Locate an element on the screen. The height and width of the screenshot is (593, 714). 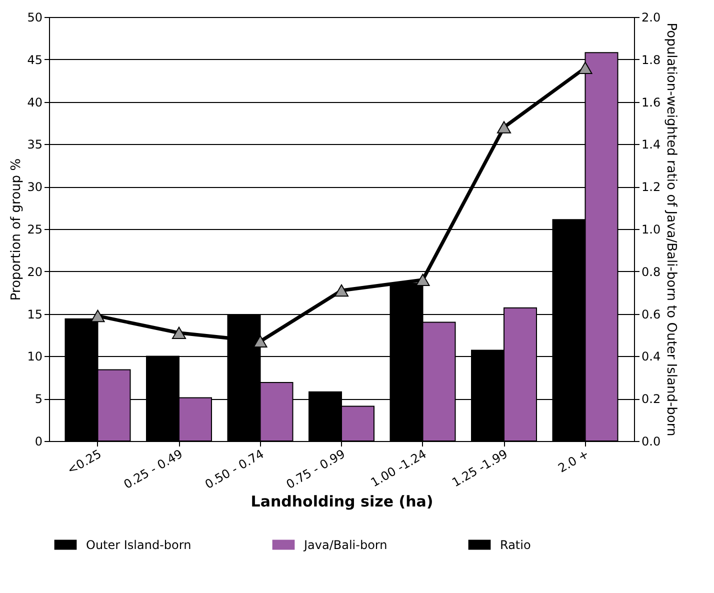
y-tick-label: 25 is located at coordinates (34, 229).